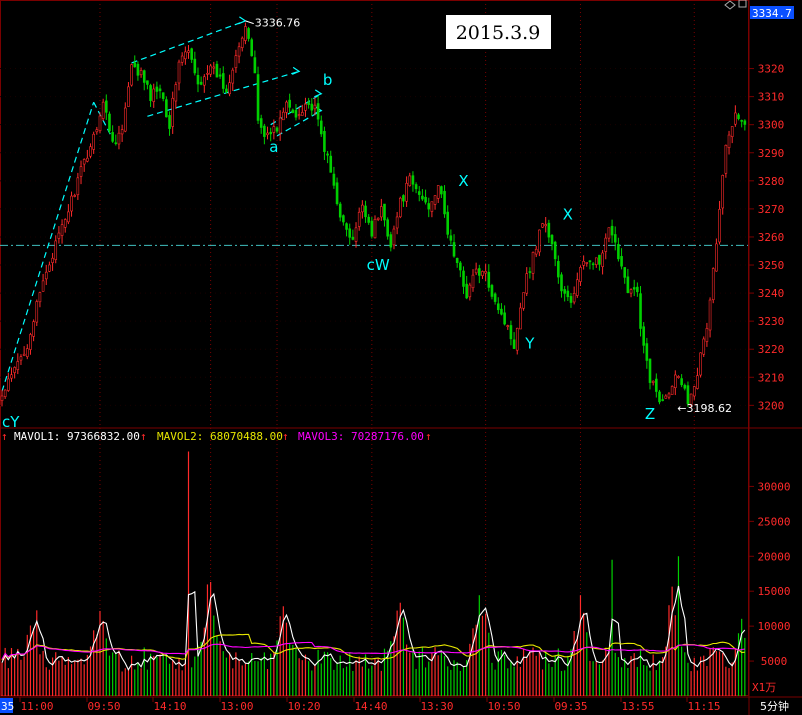  What do you see at coordinates (498, 32) in the screenshot?
I see `date-label-box` at bounding box center [498, 32].